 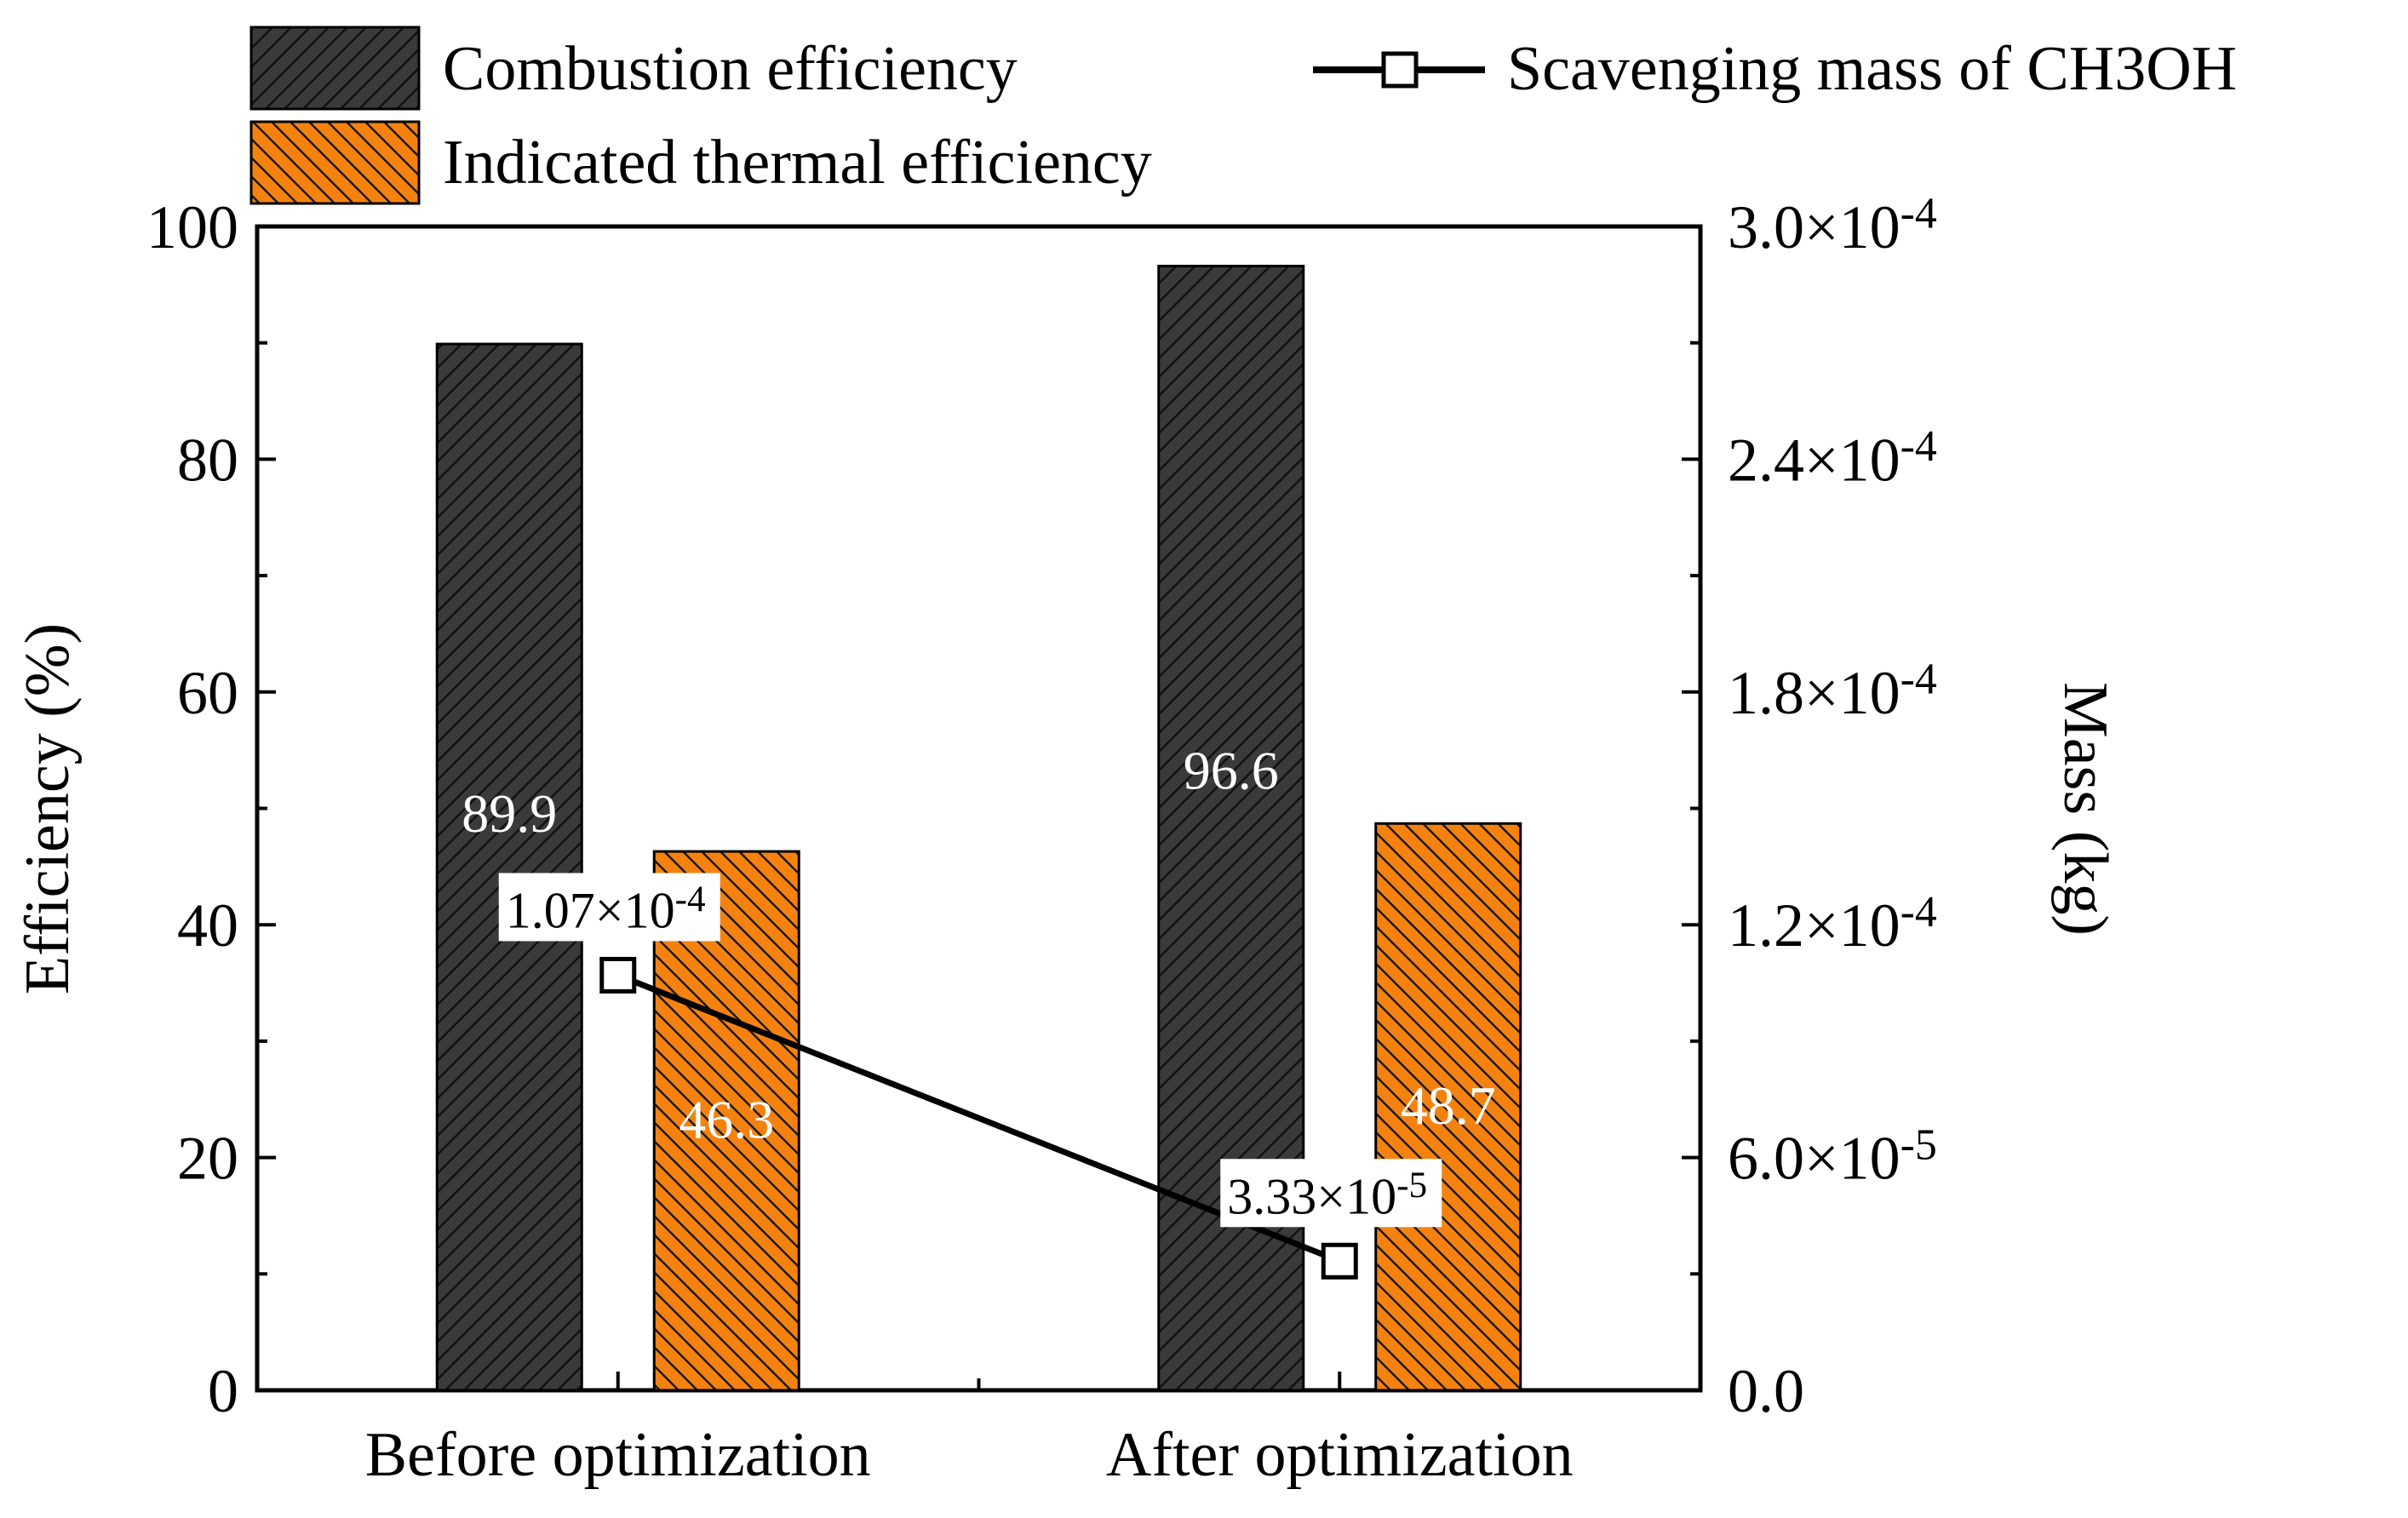 I want to click on left-axis: 0 20 40 60 80 100, so click(x=211, y=809).